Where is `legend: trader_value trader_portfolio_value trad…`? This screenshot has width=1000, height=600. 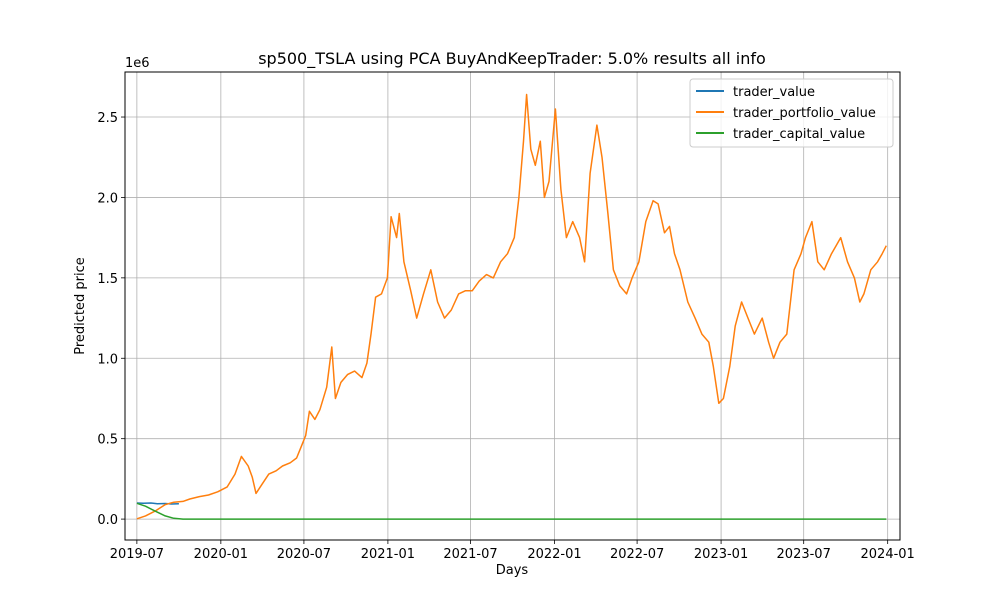
legend: trader_value trader_portfolio_value trad… is located at coordinates (791, 113).